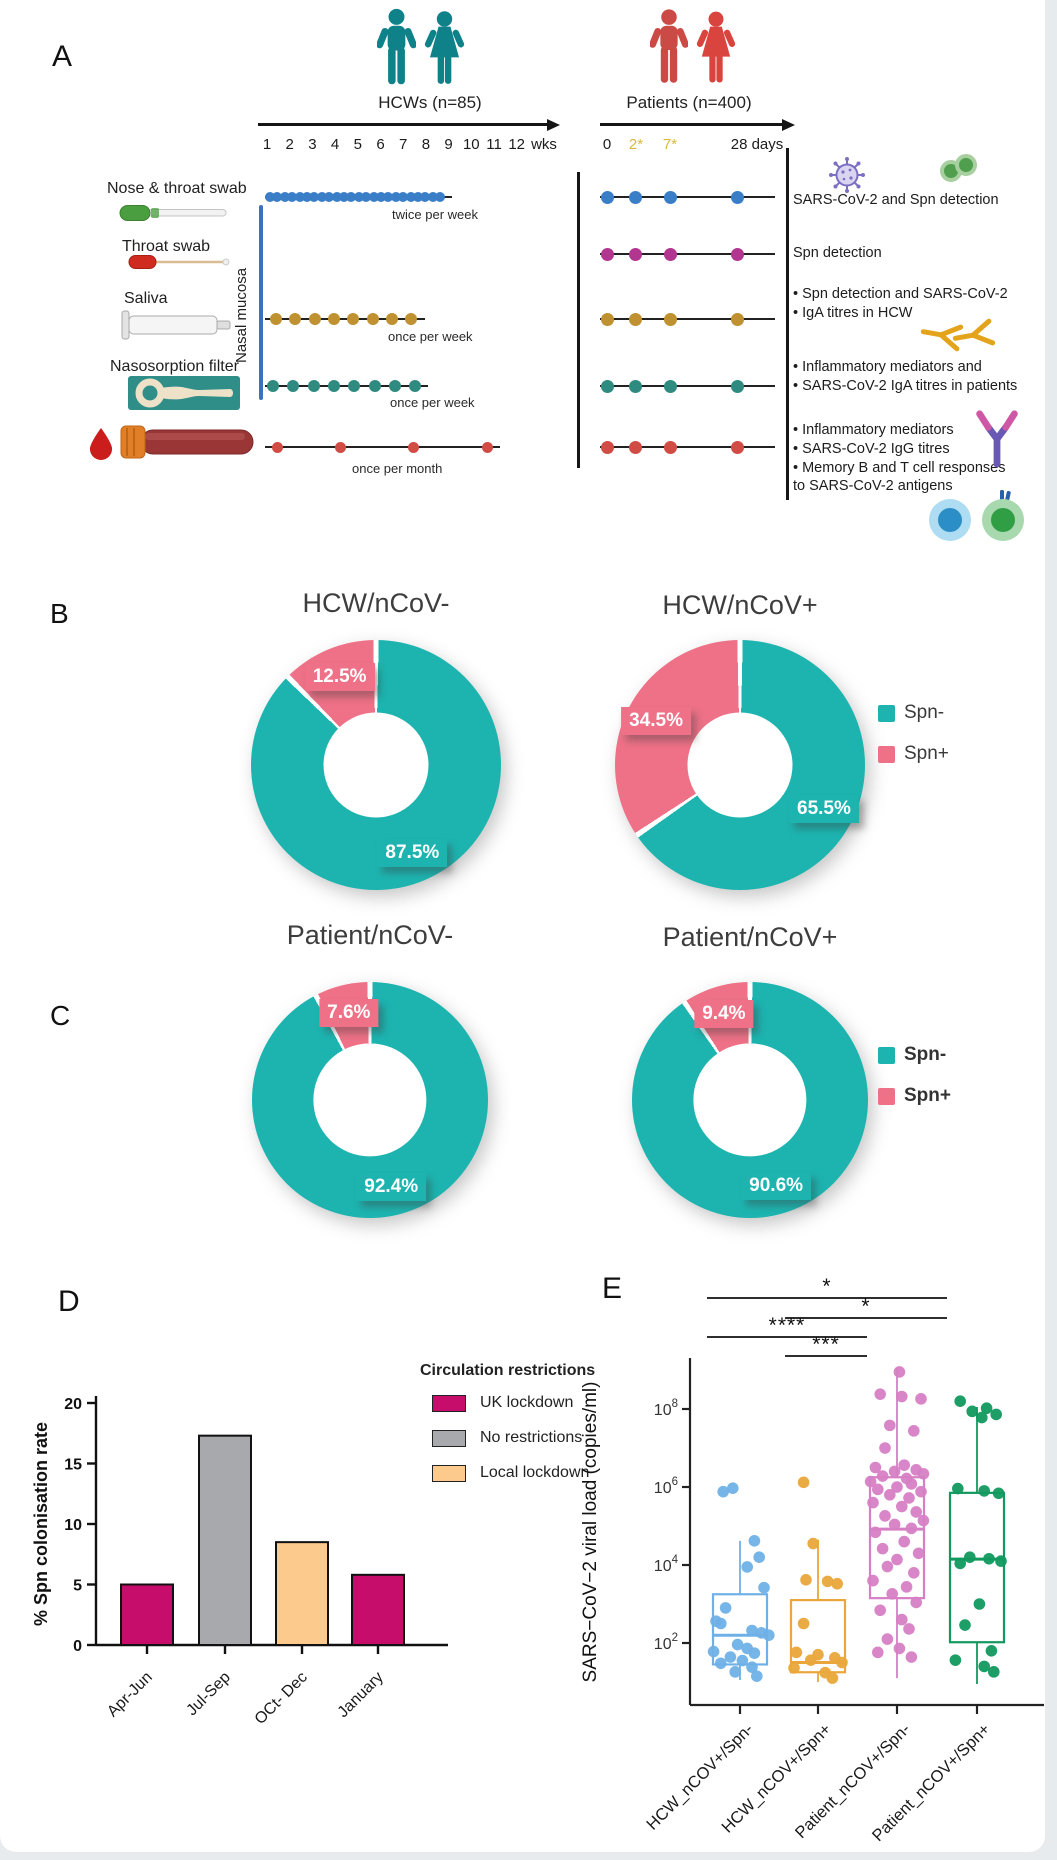 The height and width of the screenshot is (1860, 1057). What do you see at coordinates (346, 386) in the screenshot?
I see `hcw-timeline` at bounding box center [346, 386].